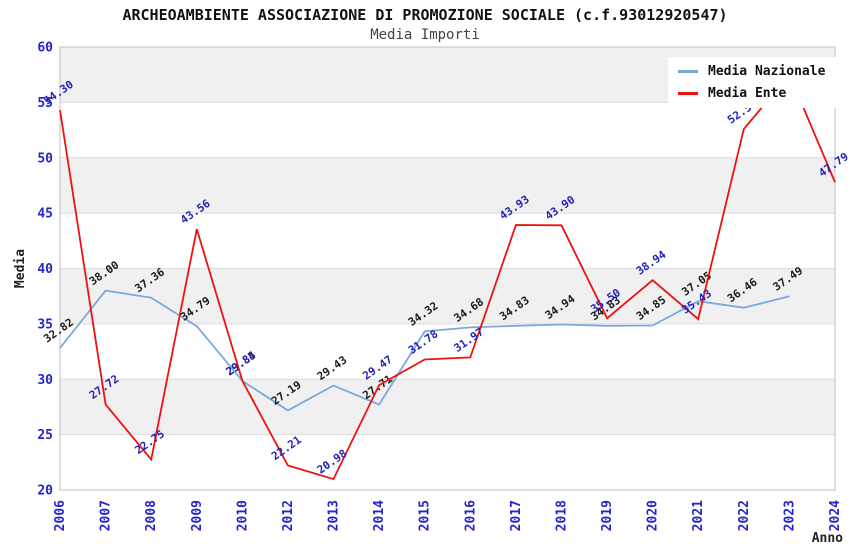 The width and height of the screenshot is (850, 550). I want to click on legend-label-media-nazionale: Media Nazionale, so click(767, 71).